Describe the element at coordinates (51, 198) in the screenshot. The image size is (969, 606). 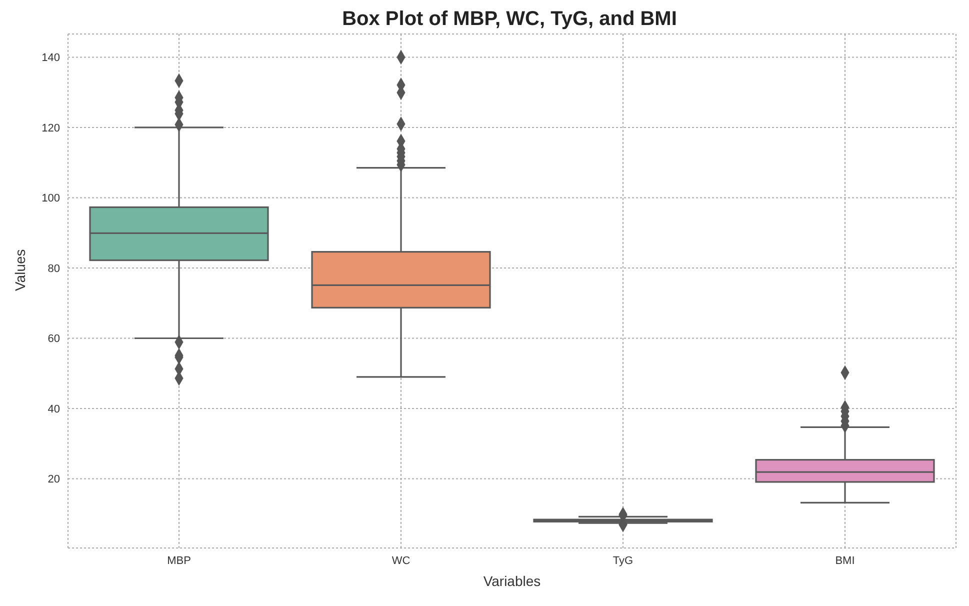
I see `y-tick-label: 100` at that location.